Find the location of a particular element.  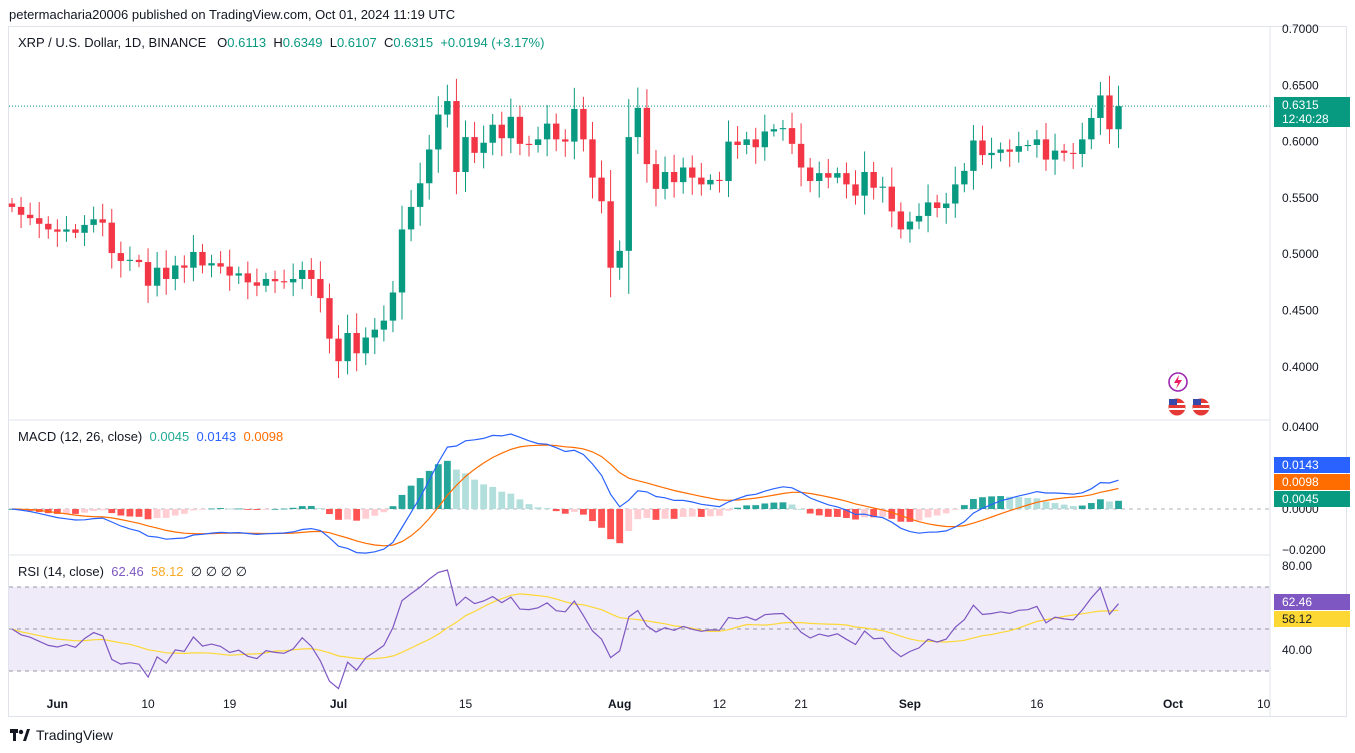

macd-line-tag: 0.0143 is located at coordinates (1312, 465).